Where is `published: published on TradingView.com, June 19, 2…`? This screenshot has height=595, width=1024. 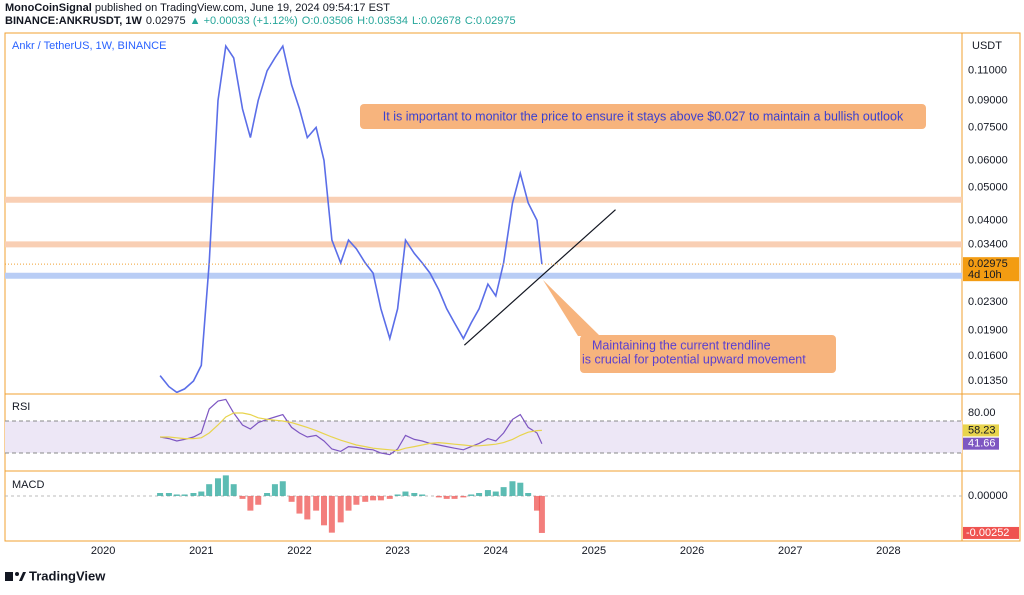
published: published on TradingView.com, June 19, 2… is located at coordinates (241, 8).